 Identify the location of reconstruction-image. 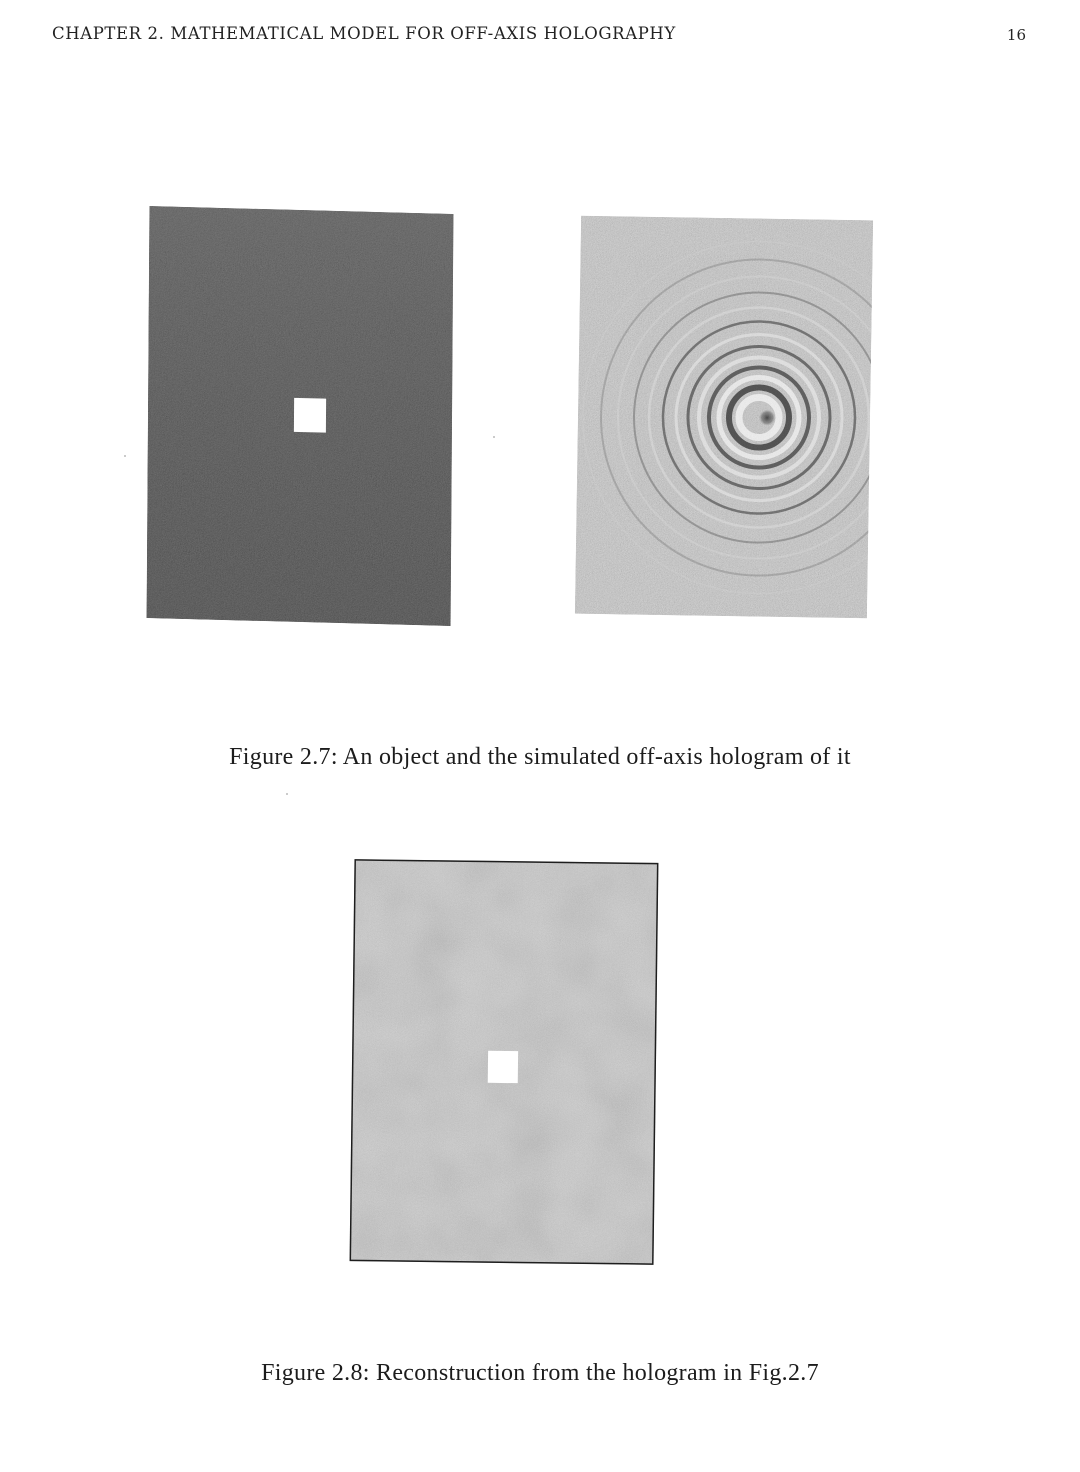
(504, 1062).